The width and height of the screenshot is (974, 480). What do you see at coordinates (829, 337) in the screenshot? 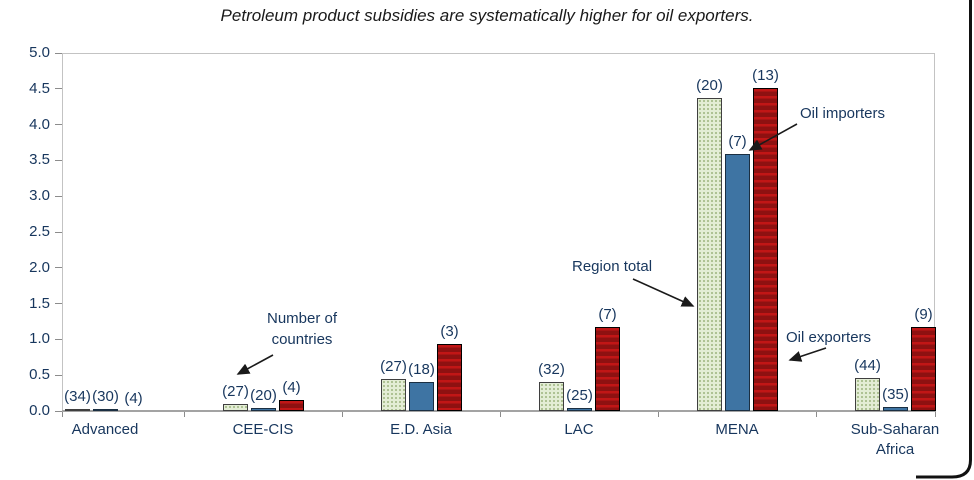
I see `annotation-oil-exporters: Oil exporters` at bounding box center [829, 337].